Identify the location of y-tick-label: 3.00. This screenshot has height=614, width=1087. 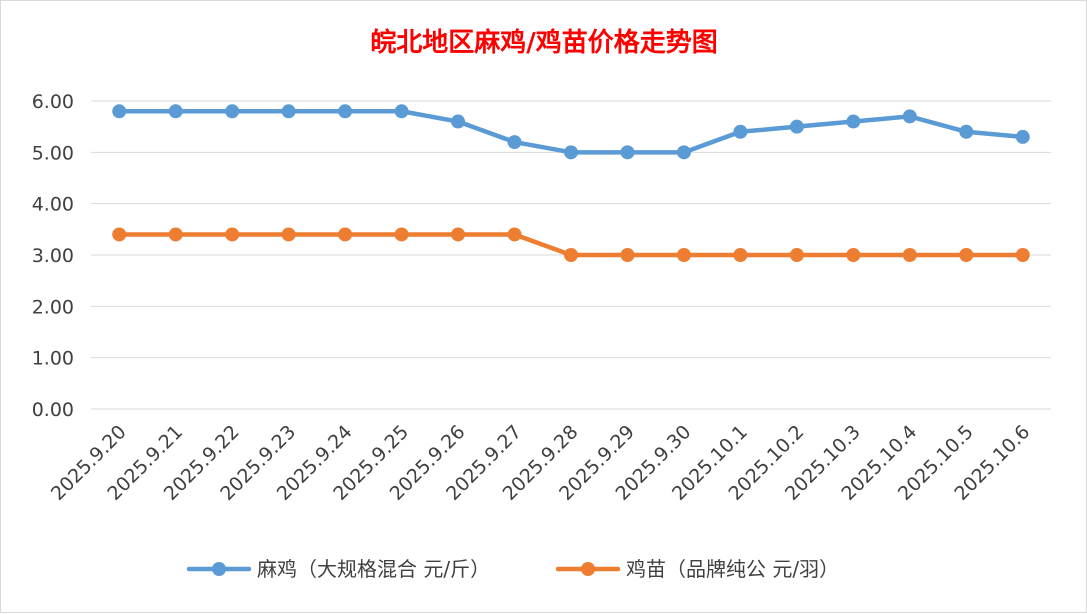
(53, 256).